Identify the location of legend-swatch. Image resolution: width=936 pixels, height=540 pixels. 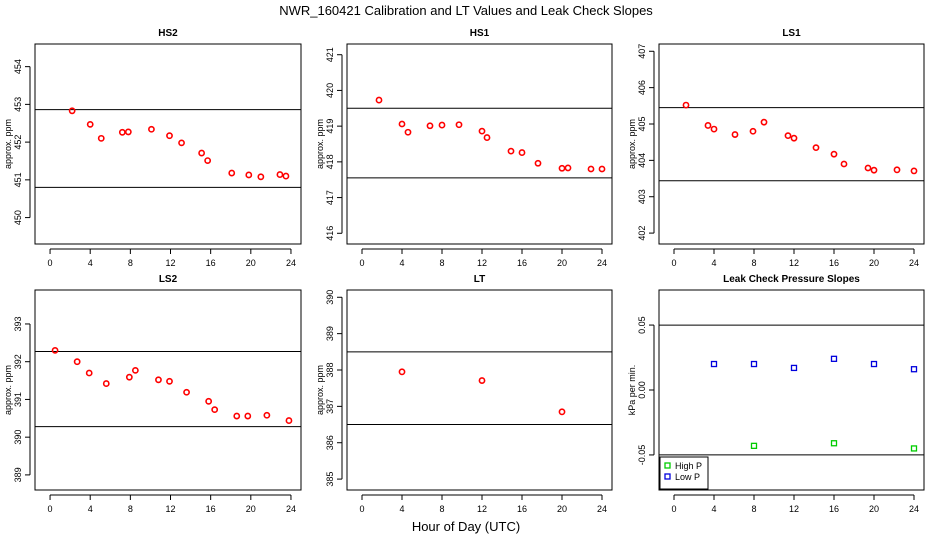
(667, 476).